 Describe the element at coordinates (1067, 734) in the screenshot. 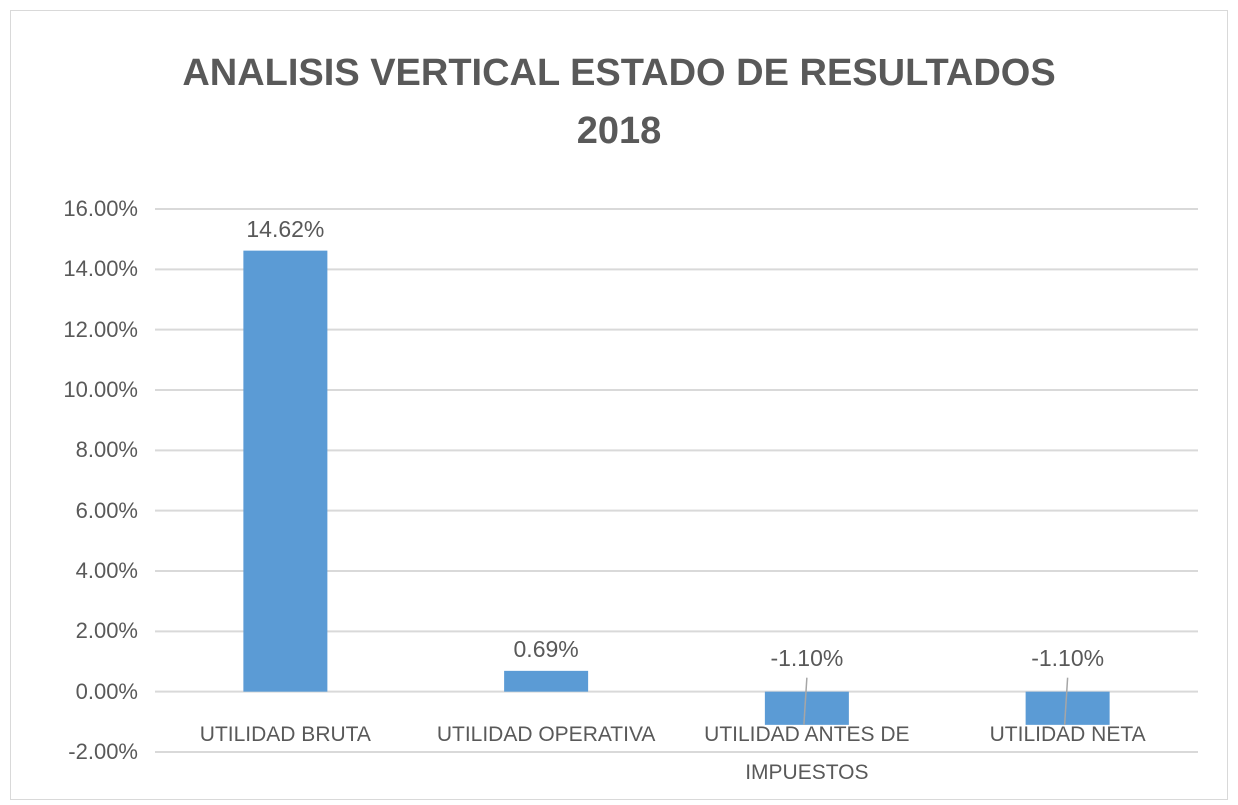

I see `x-tick-label: UTILIDAD NETA` at that location.